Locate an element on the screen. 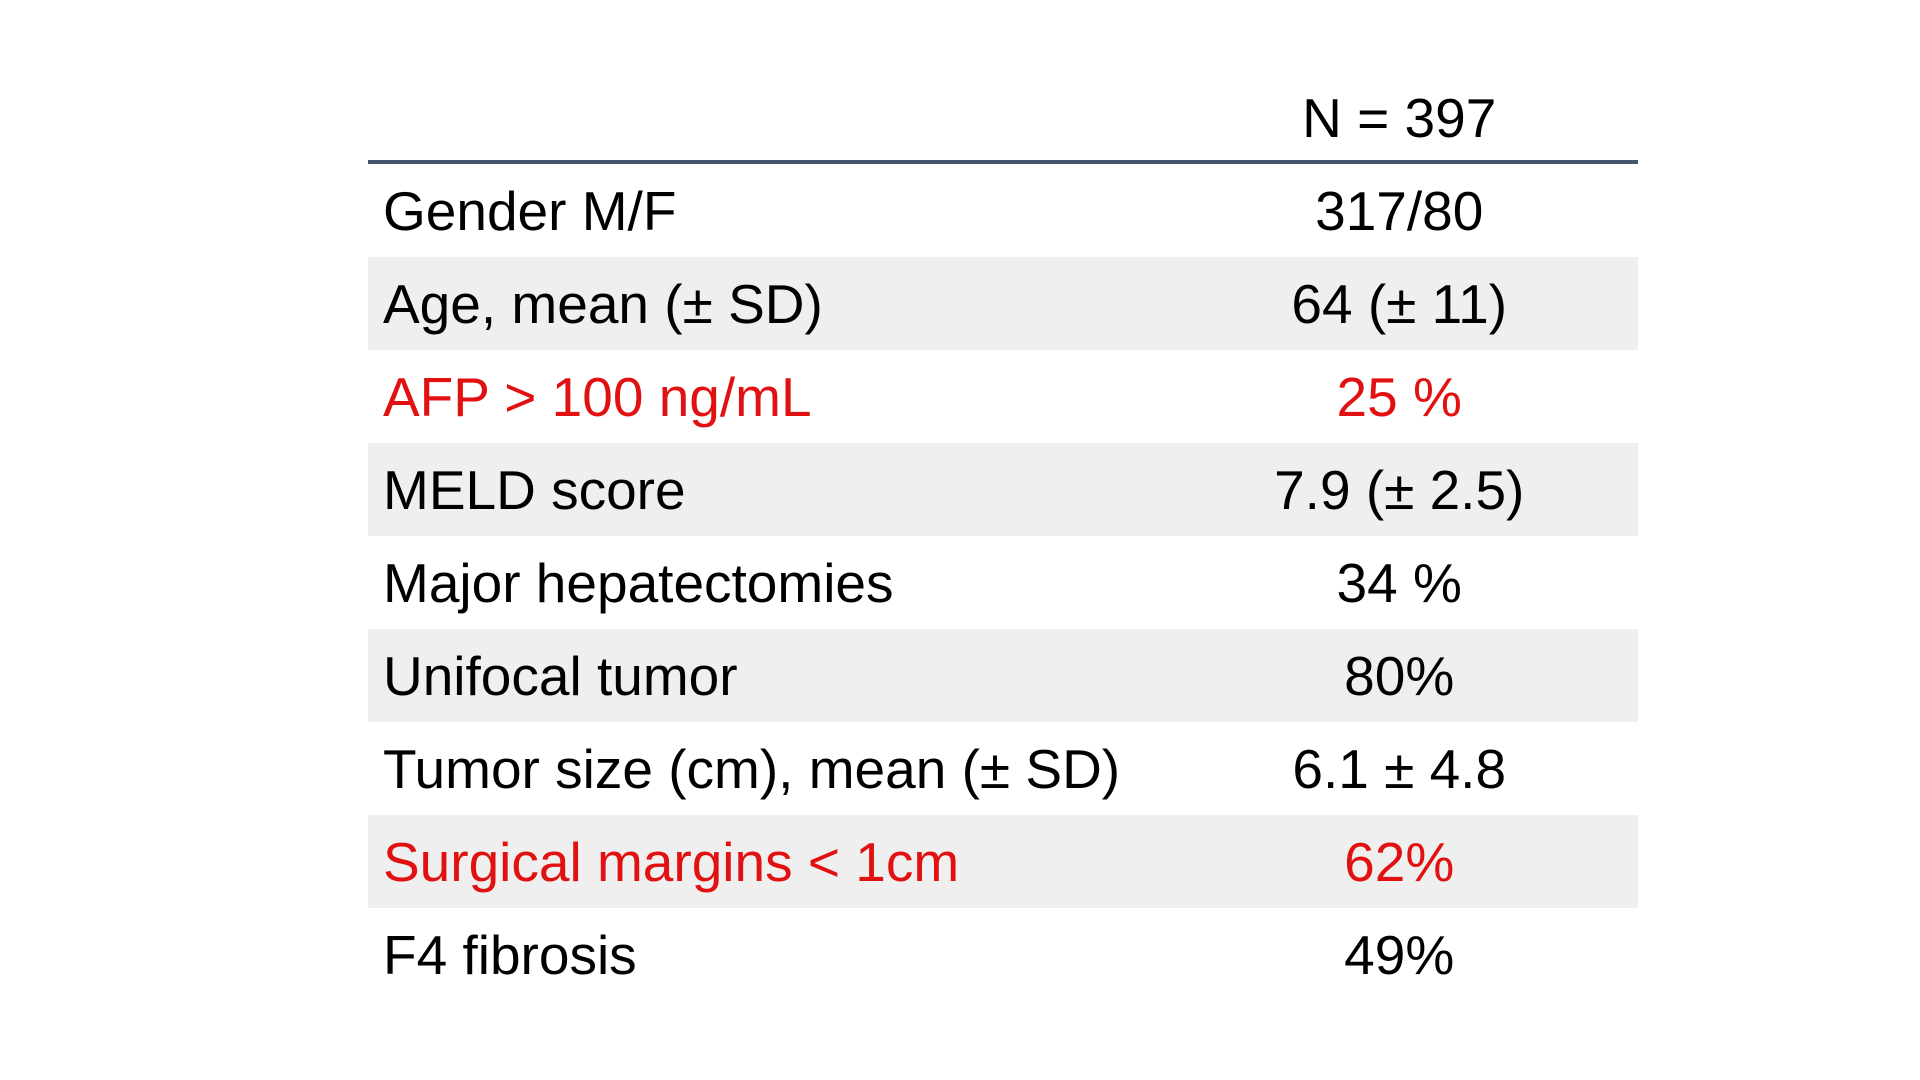  row-value: 7.9 (± 2.5) is located at coordinates (1399, 489).